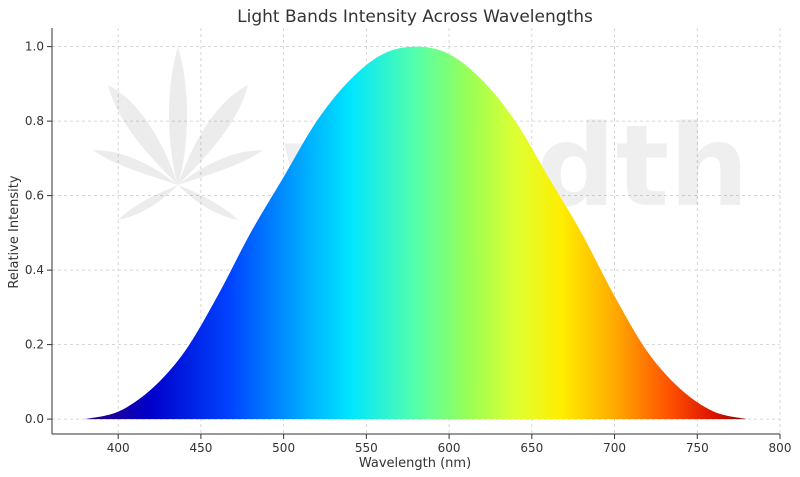  I want to click on y-axis-title: Relative Intensity, so click(14, 231).